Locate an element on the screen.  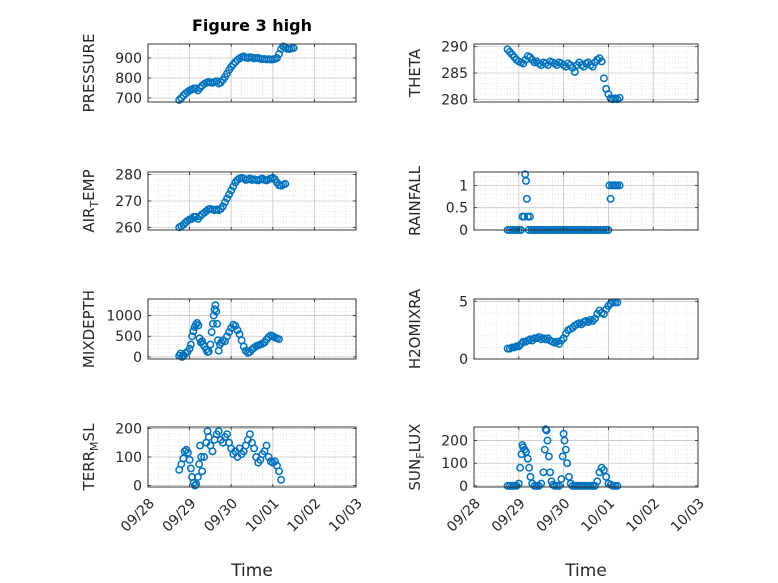
ylabel-h2omixra: H2OMIXRA is located at coordinates (415, 328).